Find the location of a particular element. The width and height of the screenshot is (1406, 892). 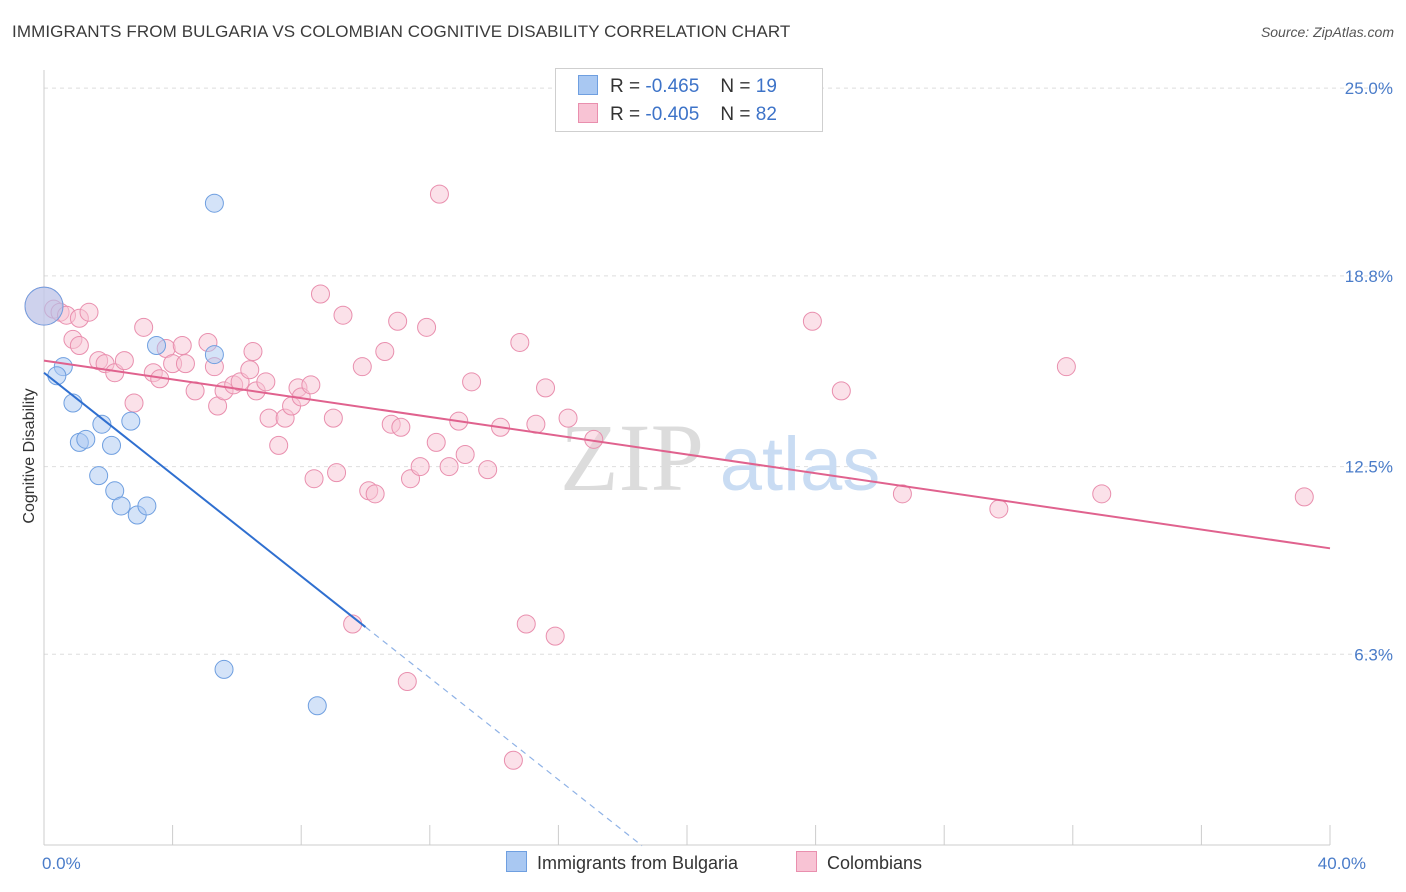

legend-label-colombians: Colombians is located at coordinates (875, 863).